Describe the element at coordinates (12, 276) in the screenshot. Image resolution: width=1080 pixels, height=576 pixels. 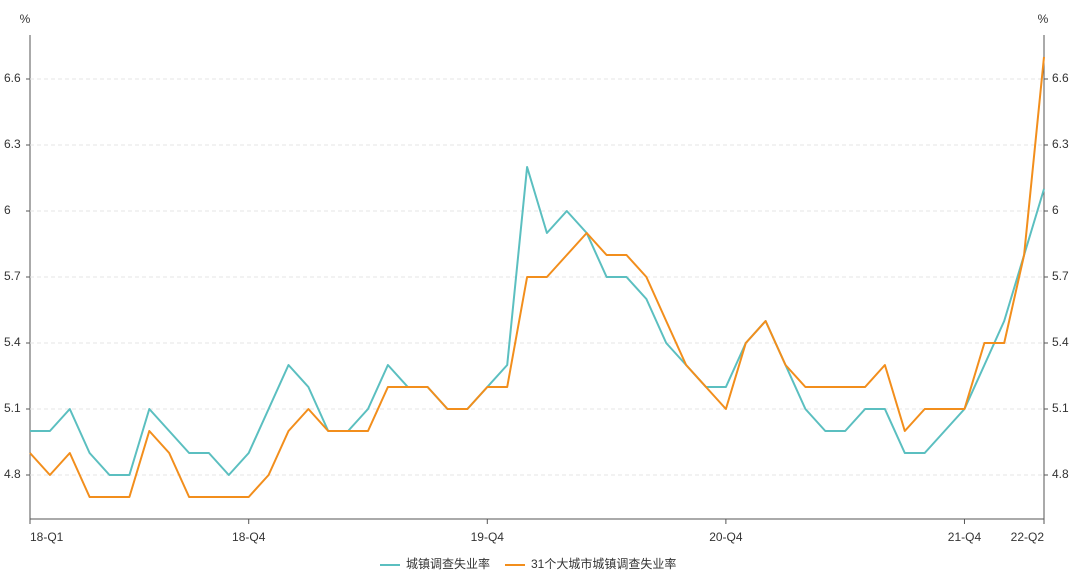
I see `y-tick-label: 5.7` at that location.